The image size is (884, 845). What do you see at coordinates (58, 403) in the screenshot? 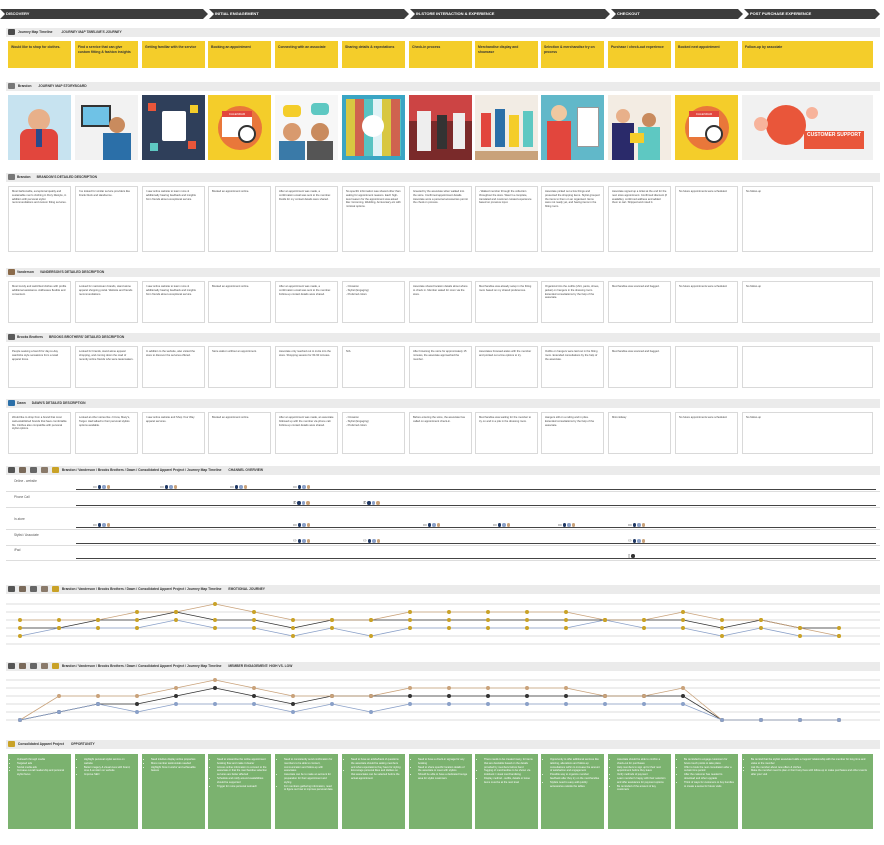
I see `persona-title: DAWN'S DETAILED DESCRIPTION` at bounding box center [58, 403].